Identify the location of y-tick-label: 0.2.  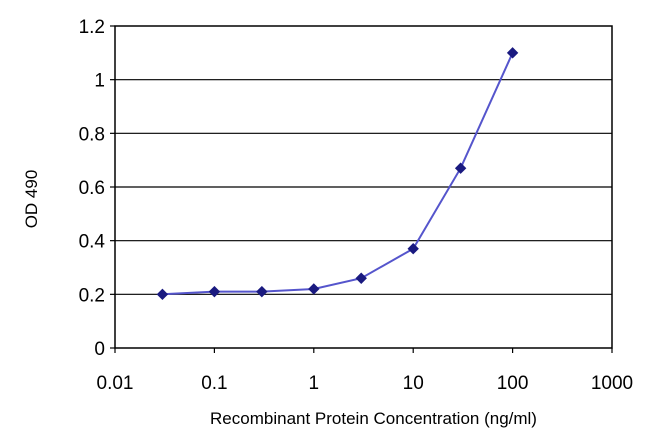
(92, 295).